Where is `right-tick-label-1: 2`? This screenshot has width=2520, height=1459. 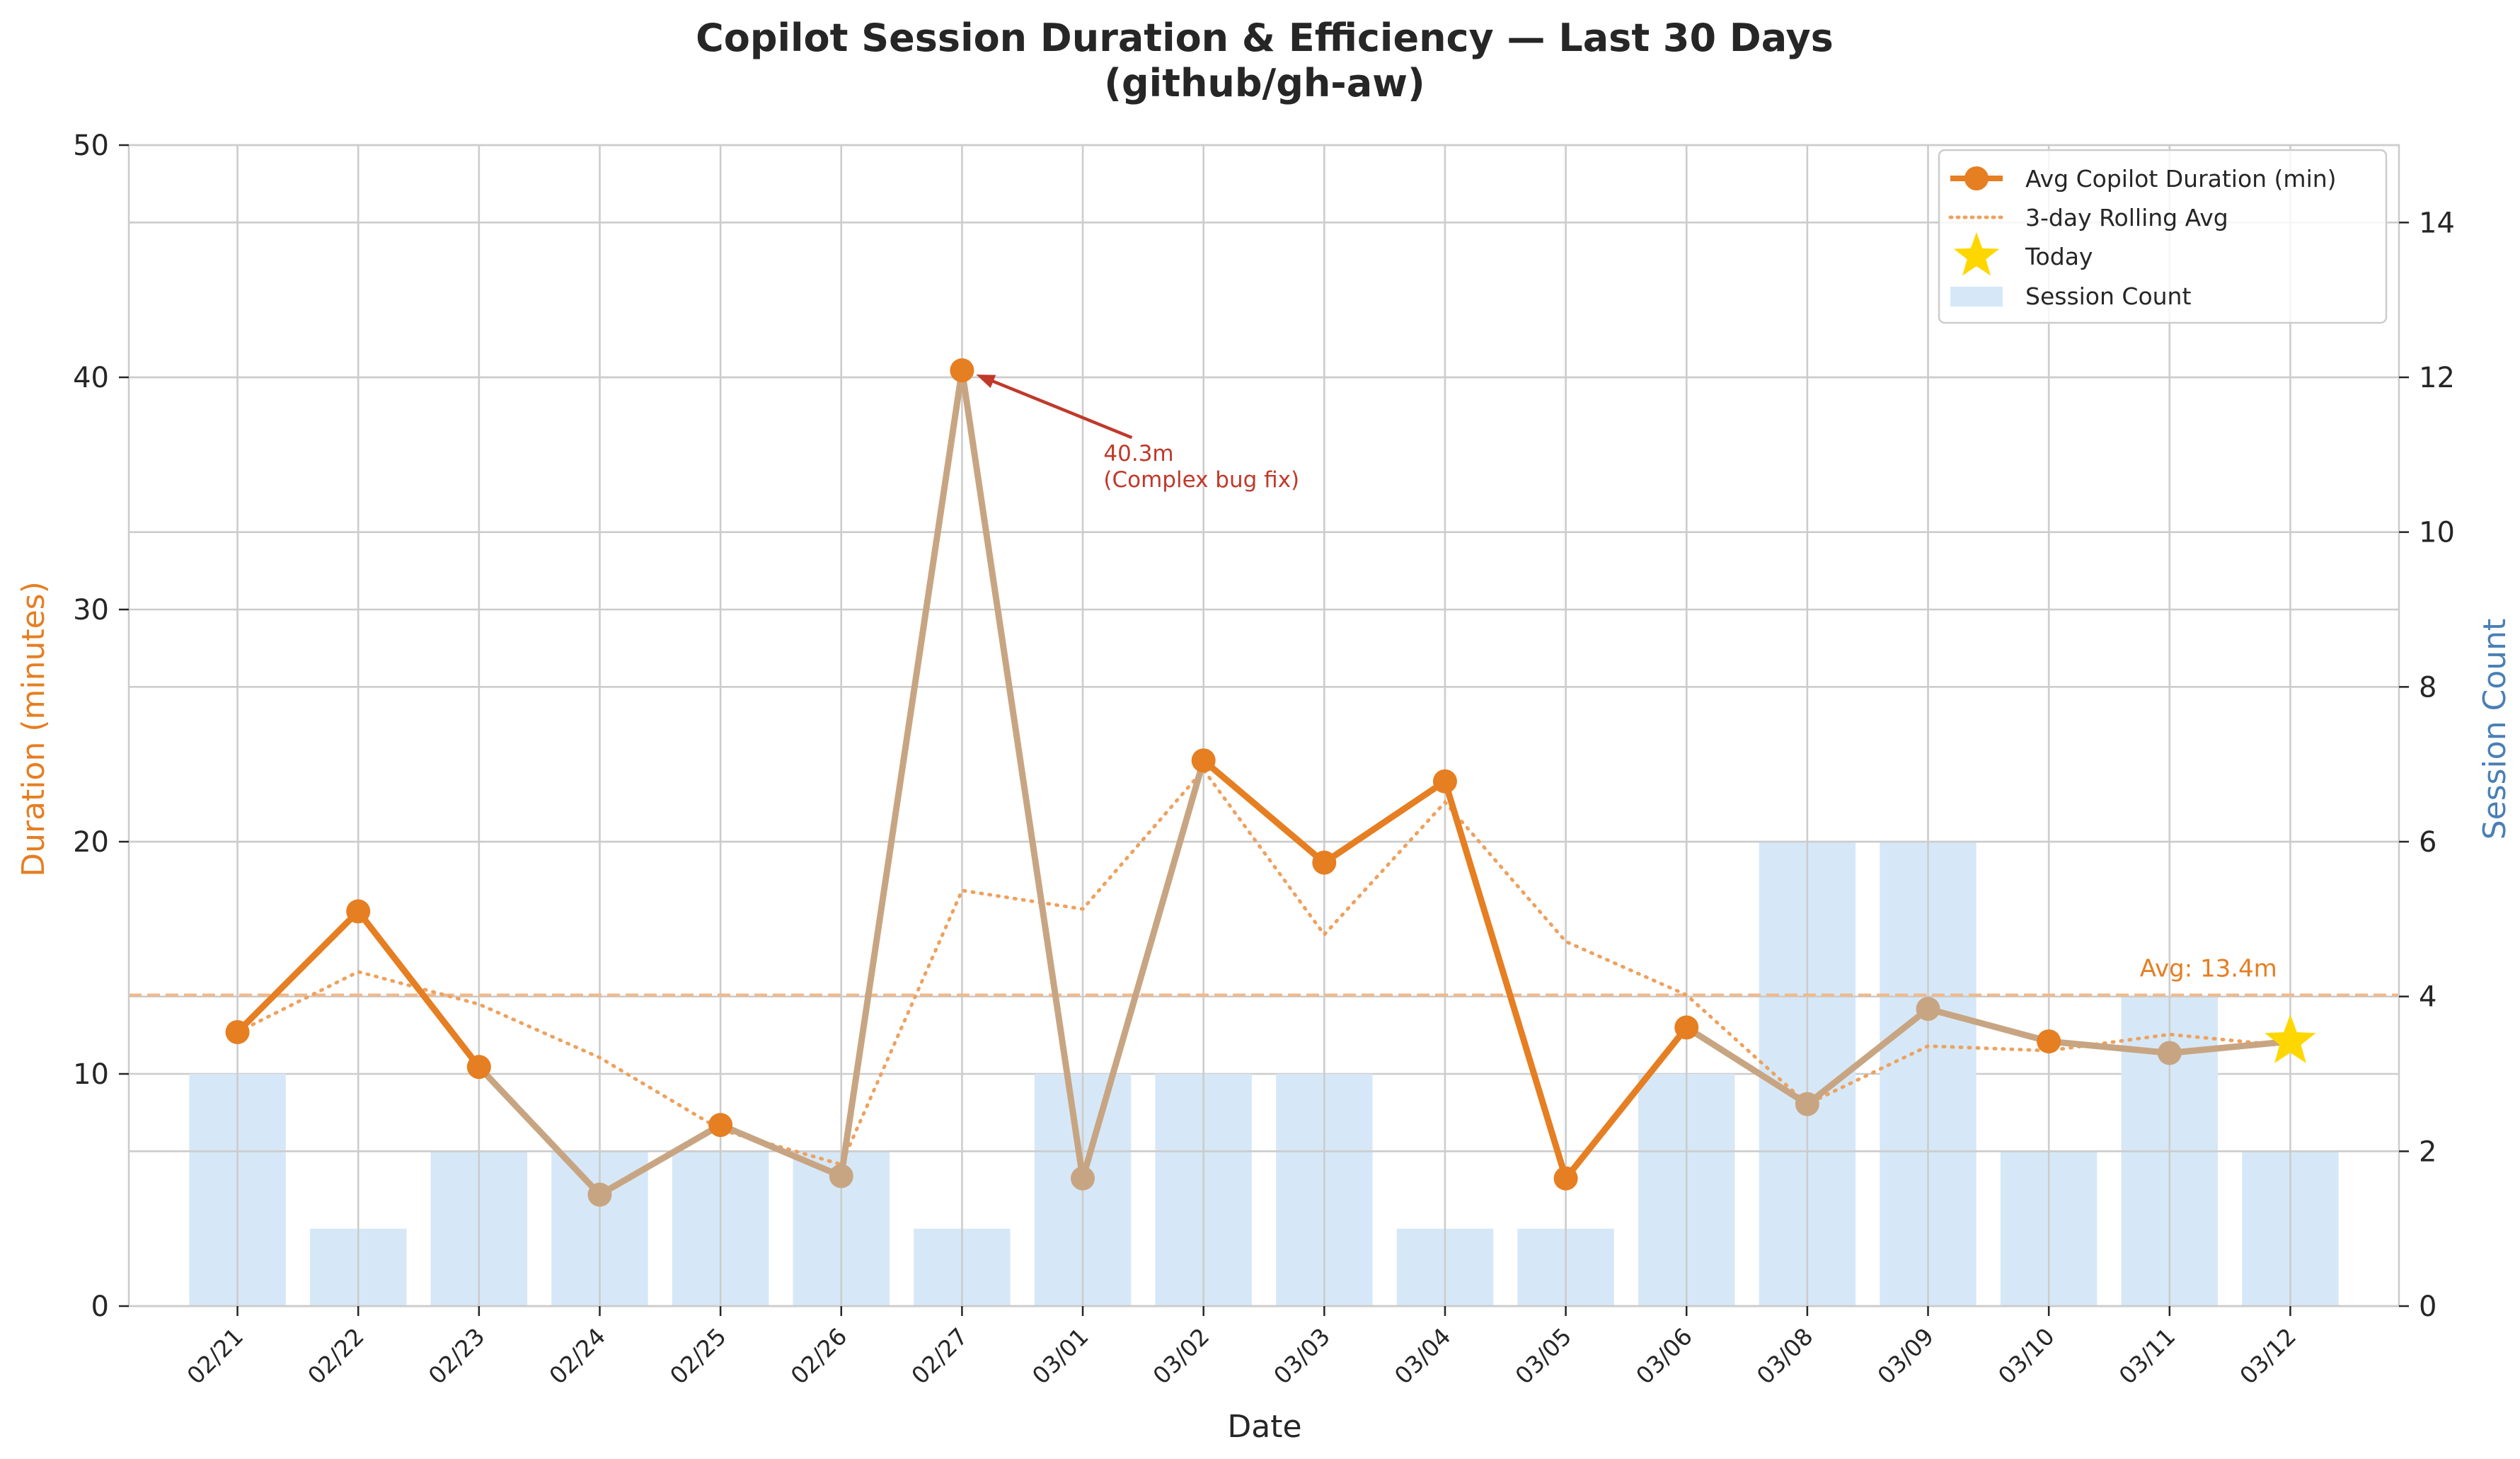
right-tick-label-1: 2 is located at coordinates (2428, 1151).